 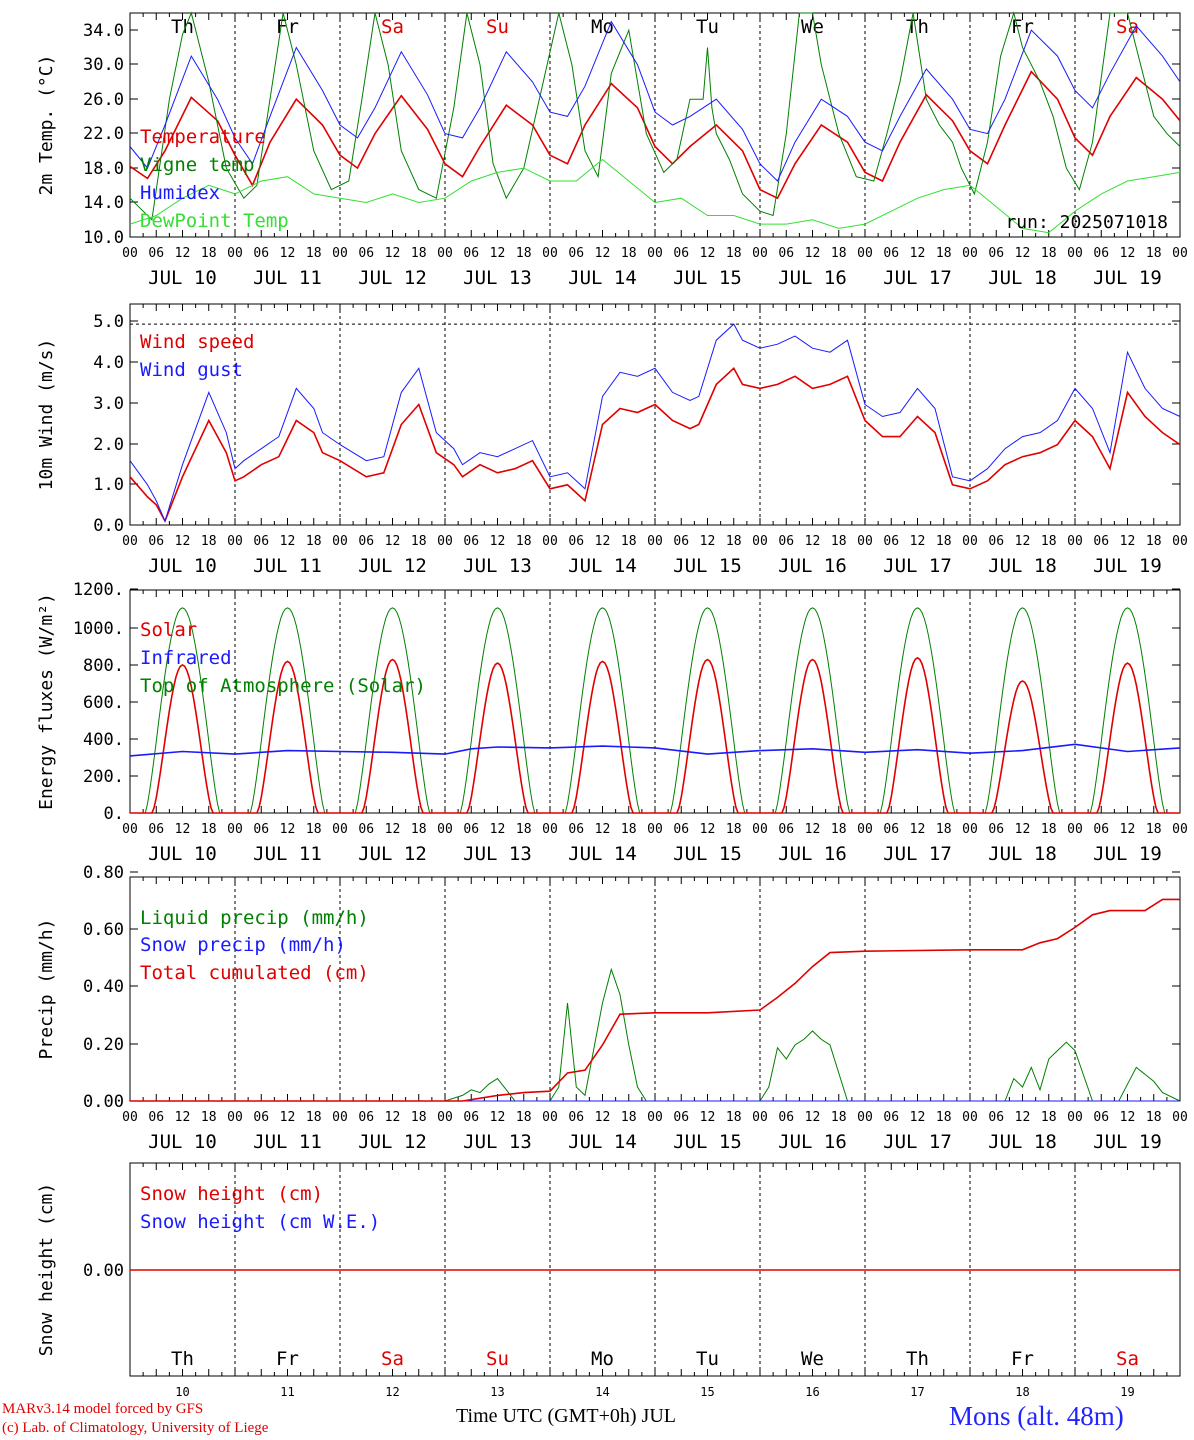 I want to click on series-line-wind-gust, so click(x=655, y=423).